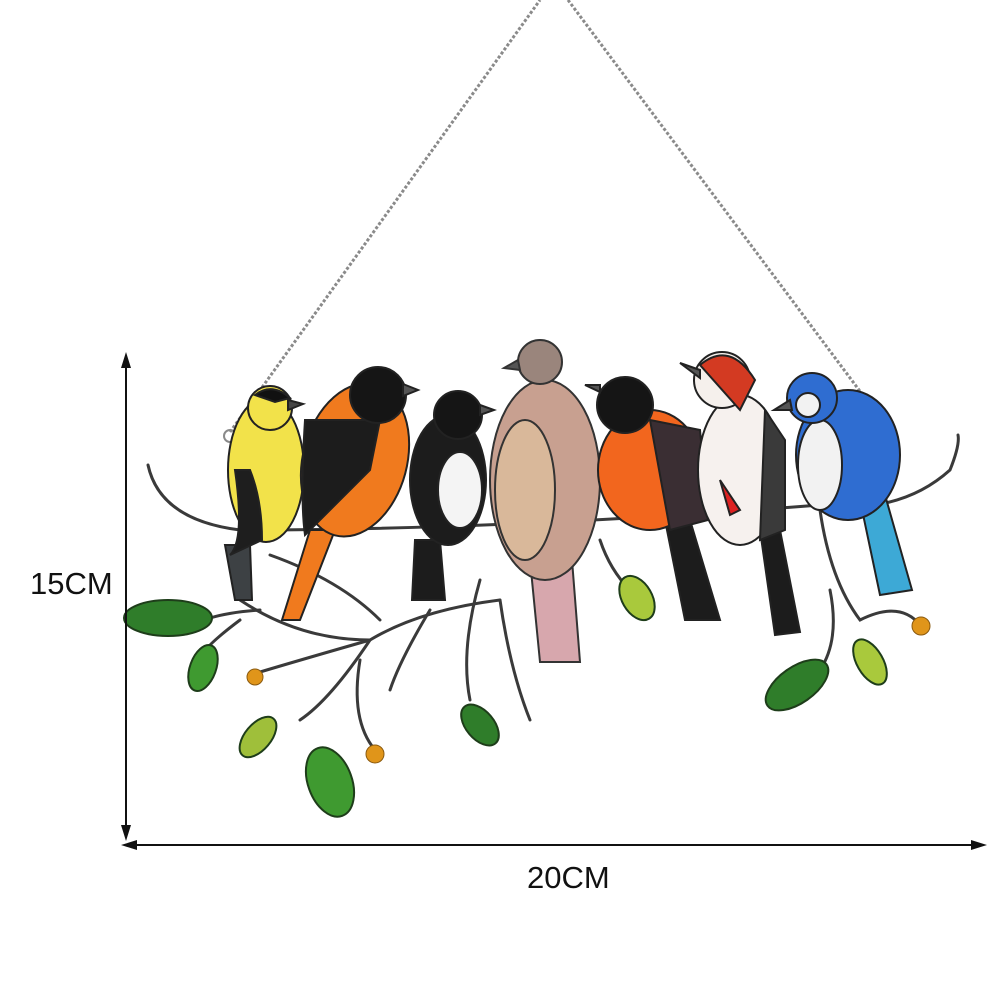 The height and width of the screenshot is (1001, 1001). What do you see at coordinates (453, 495) in the screenshot?
I see `bird-chickadee` at bounding box center [453, 495].